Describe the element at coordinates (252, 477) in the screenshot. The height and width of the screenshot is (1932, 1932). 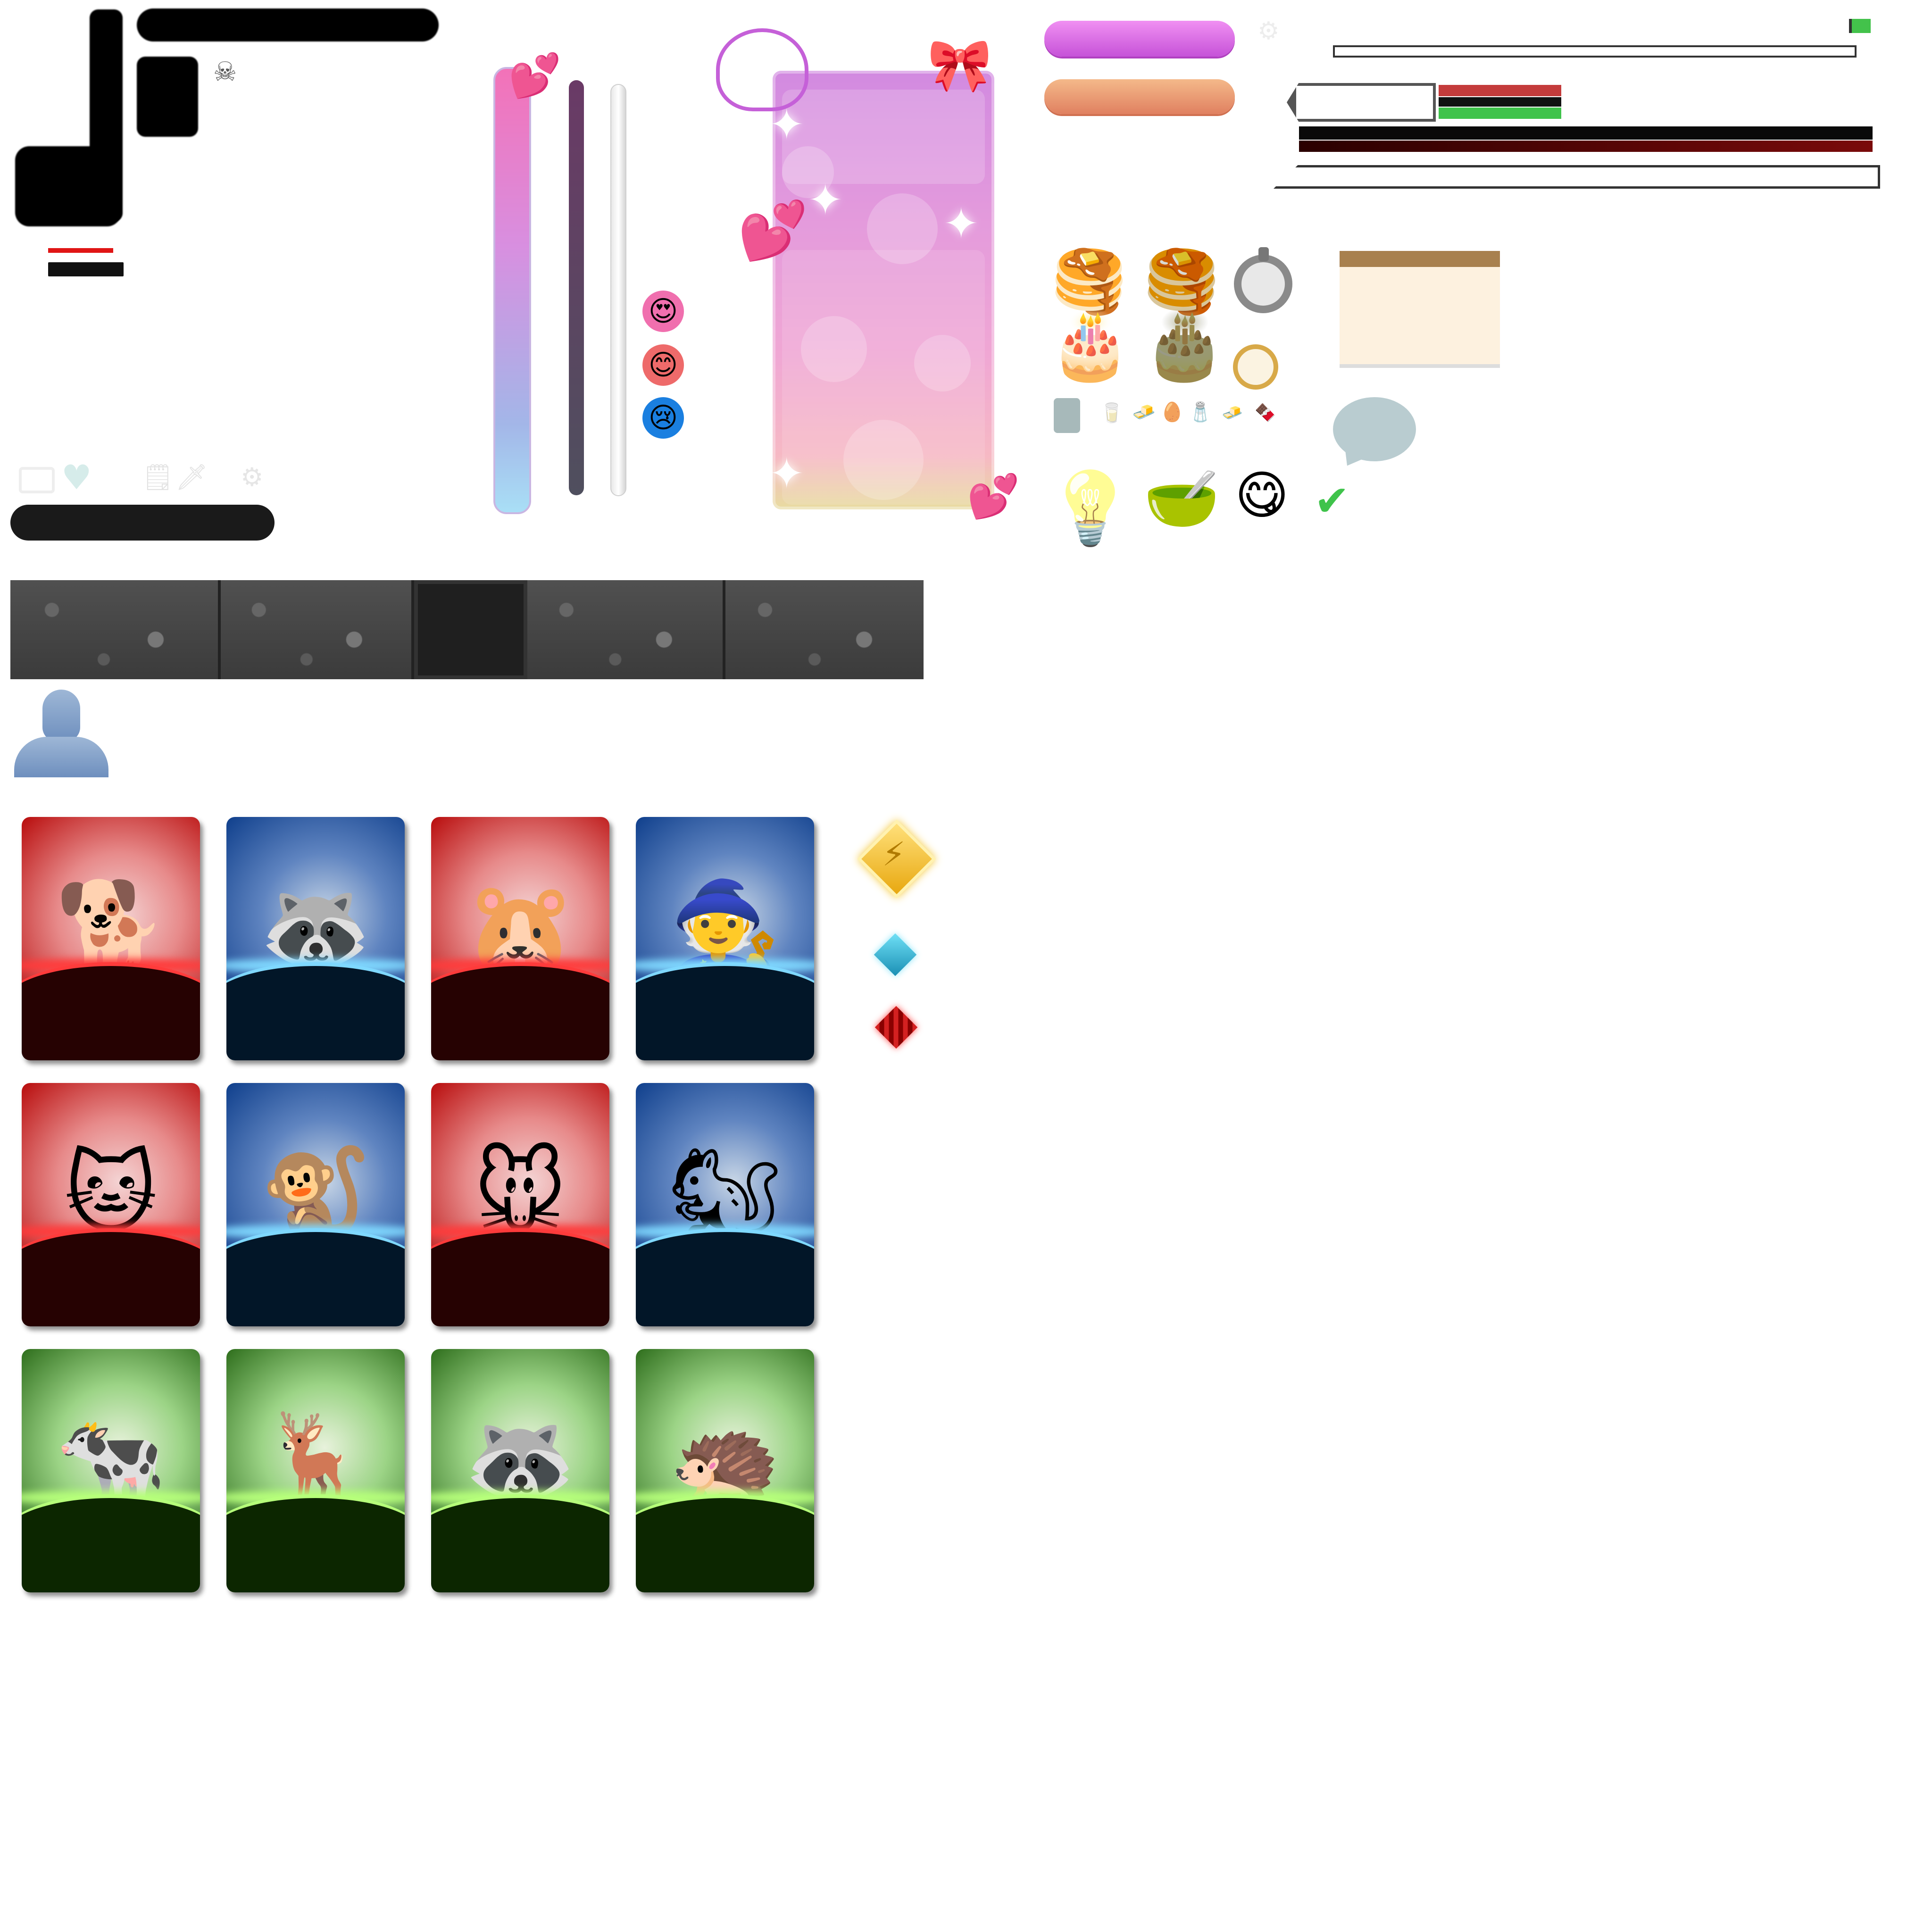
I see `gear-icon: ⚙` at that location.